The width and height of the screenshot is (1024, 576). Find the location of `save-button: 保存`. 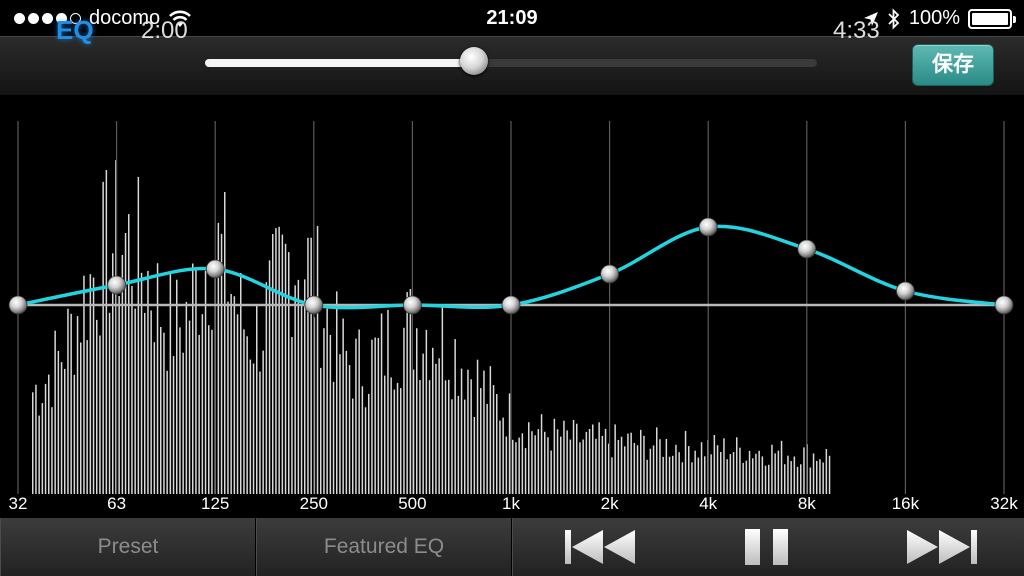

save-button: 保存 is located at coordinates (953, 65).